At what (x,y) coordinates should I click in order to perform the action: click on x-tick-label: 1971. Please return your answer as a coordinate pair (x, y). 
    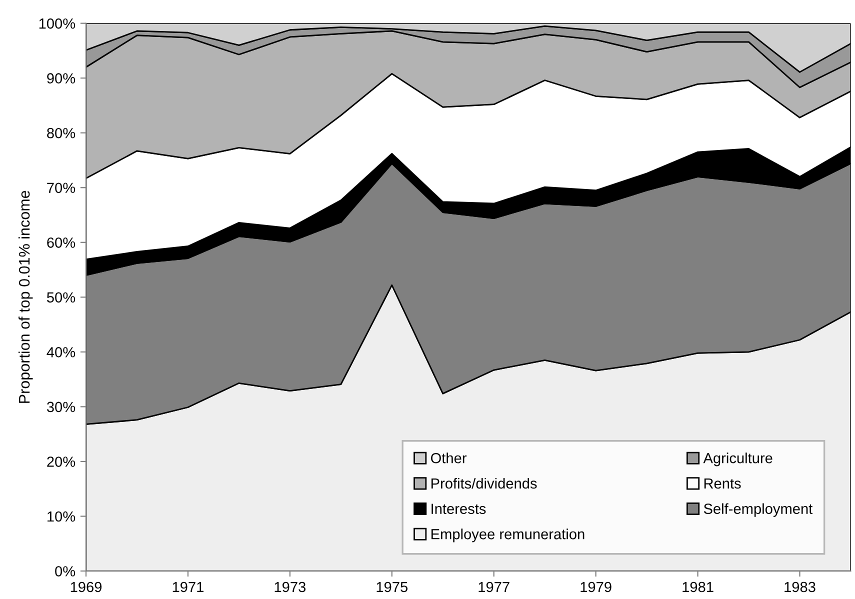
    Looking at the image, I should click on (188, 587).